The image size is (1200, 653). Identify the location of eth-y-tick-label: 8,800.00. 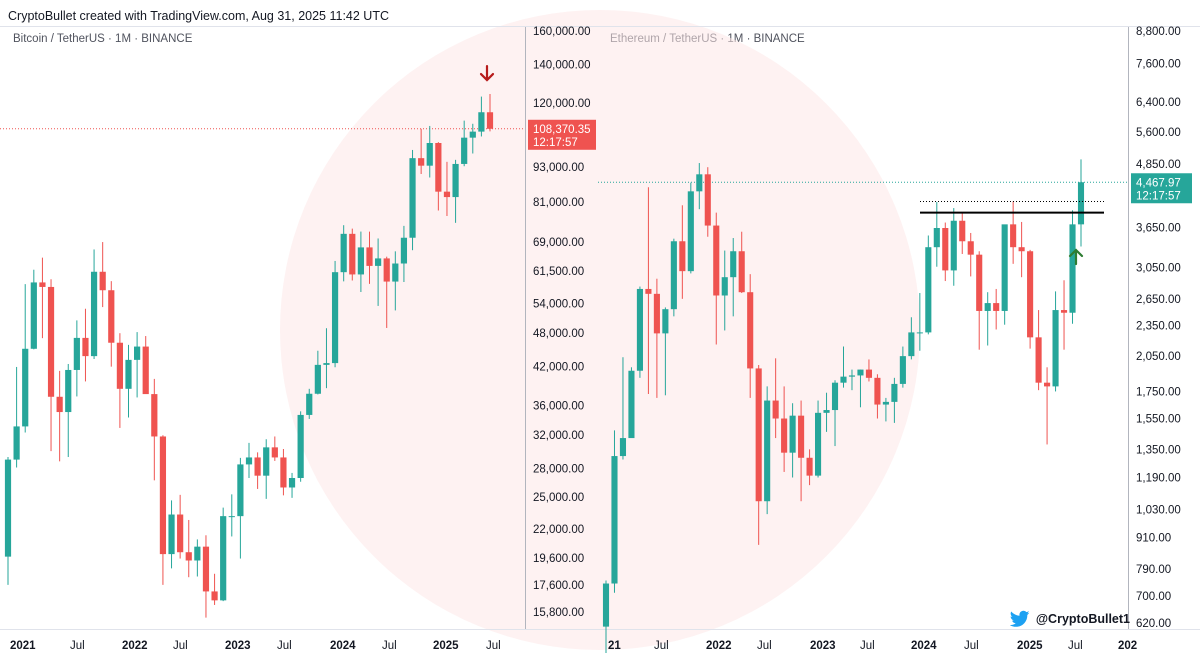
(1158, 32).